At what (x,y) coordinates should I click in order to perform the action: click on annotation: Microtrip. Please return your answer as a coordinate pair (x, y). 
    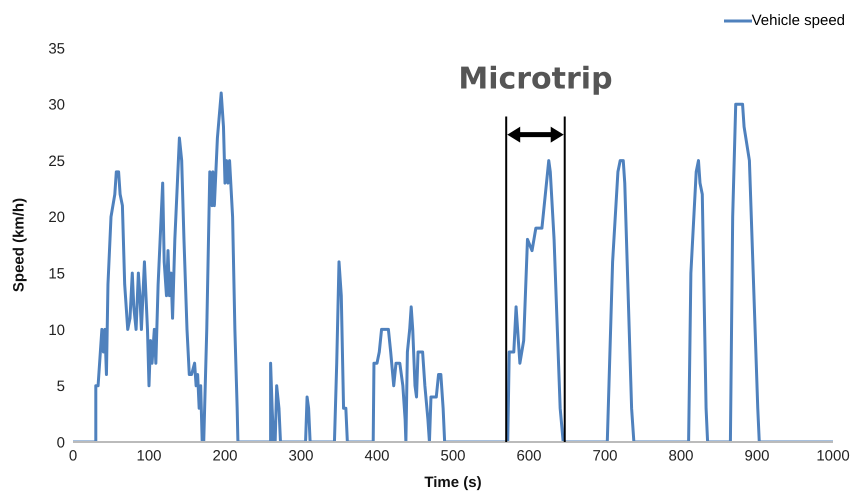
    Looking at the image, I should click on (535, 79).